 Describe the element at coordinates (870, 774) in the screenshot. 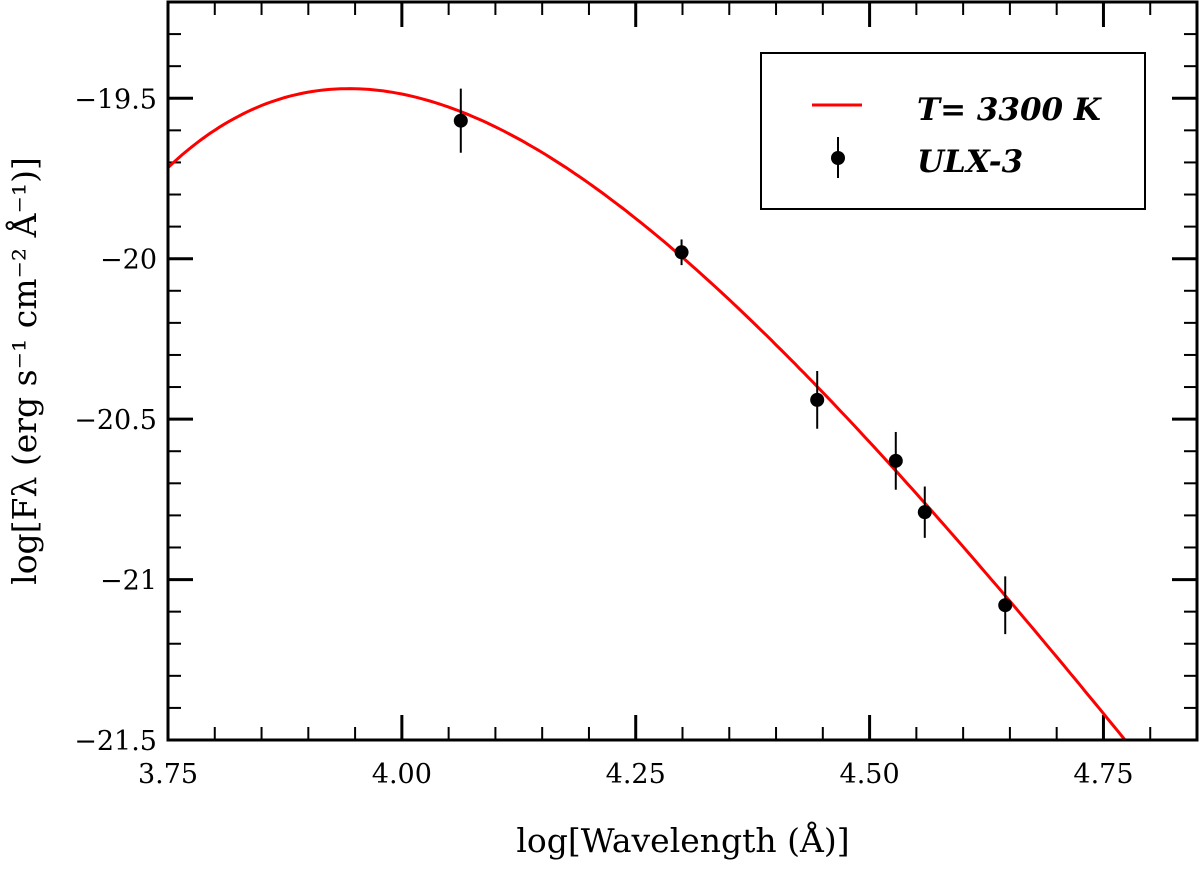

I see `x-tick-label: 4.50` at that location.